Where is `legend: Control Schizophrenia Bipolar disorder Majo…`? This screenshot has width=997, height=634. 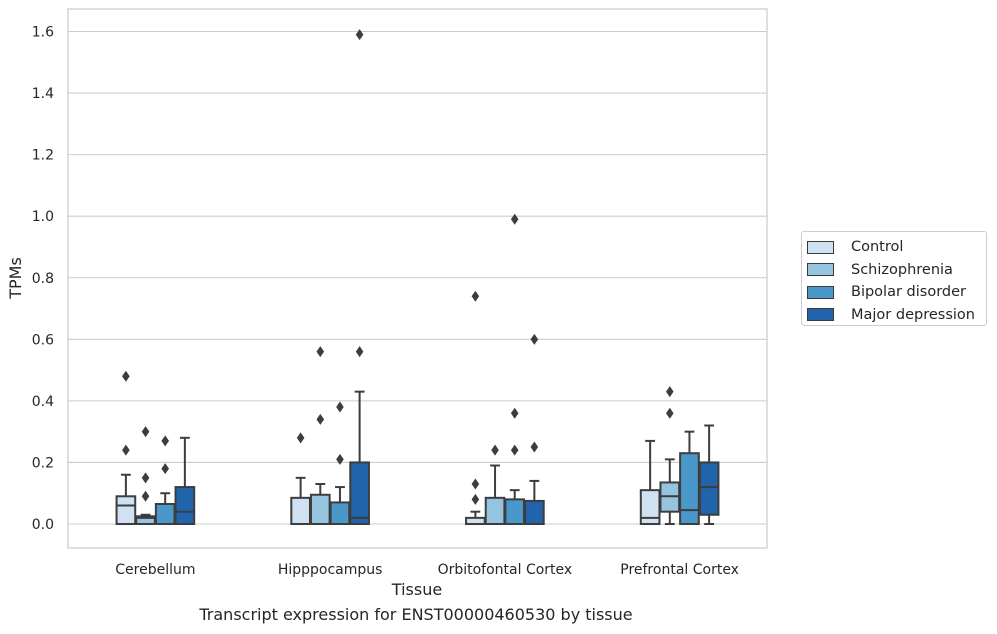
legend: Control Schizophrenia Bipolar disorder Majo… is located at coordinates (894, 278).